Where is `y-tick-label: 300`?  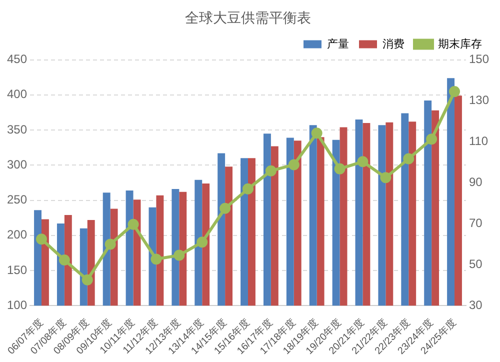
y-tick-label: 300 is located at coordinates (17, 164).